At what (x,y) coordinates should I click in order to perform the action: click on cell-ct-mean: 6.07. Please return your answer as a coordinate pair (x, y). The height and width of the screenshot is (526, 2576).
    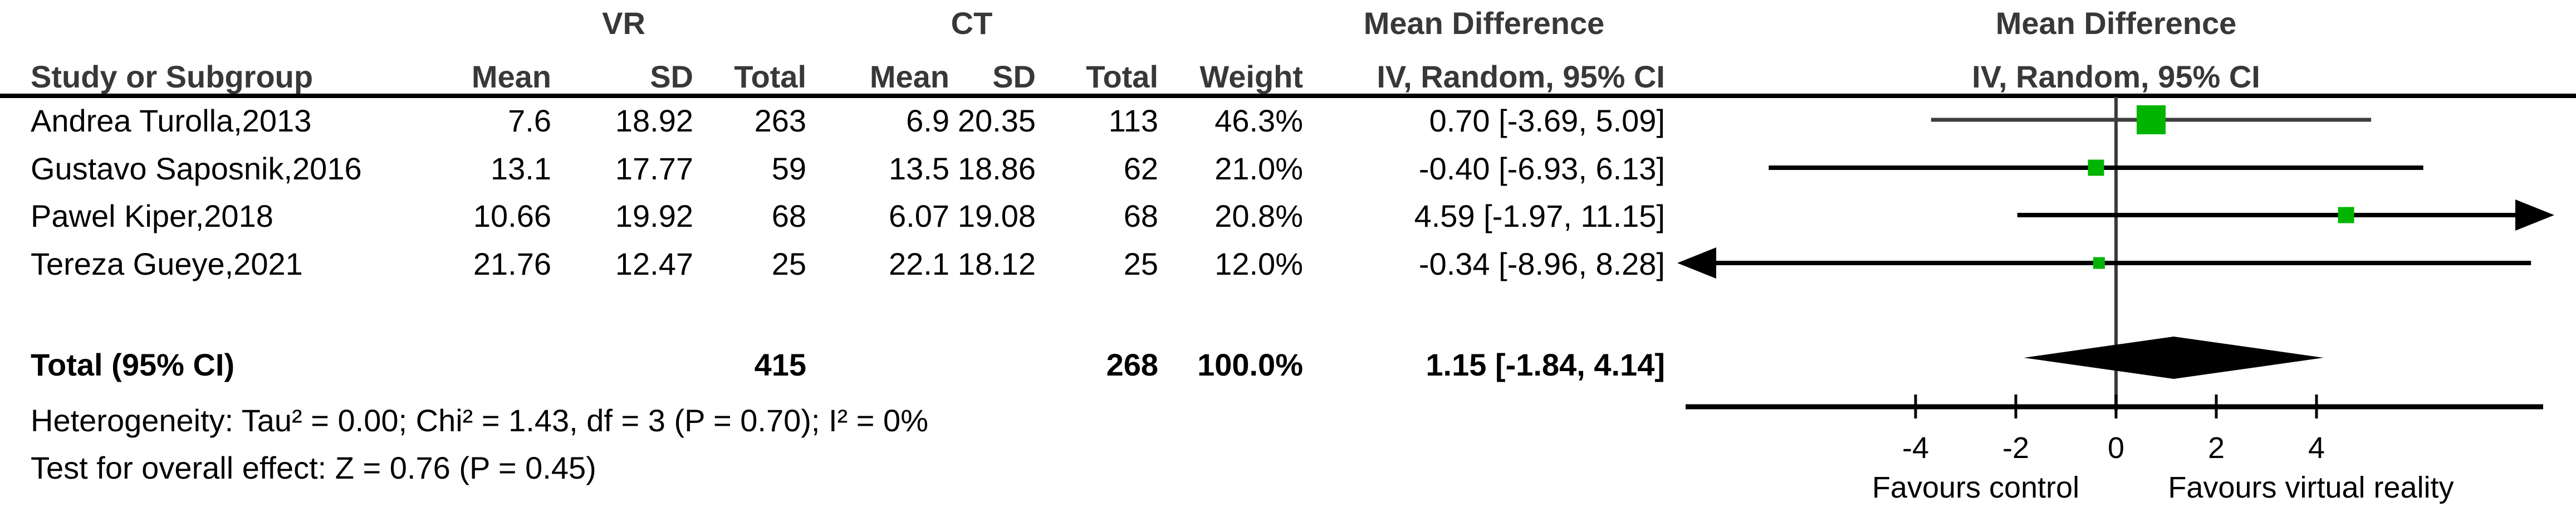
    Looking at the image, I should click on (919, 215).